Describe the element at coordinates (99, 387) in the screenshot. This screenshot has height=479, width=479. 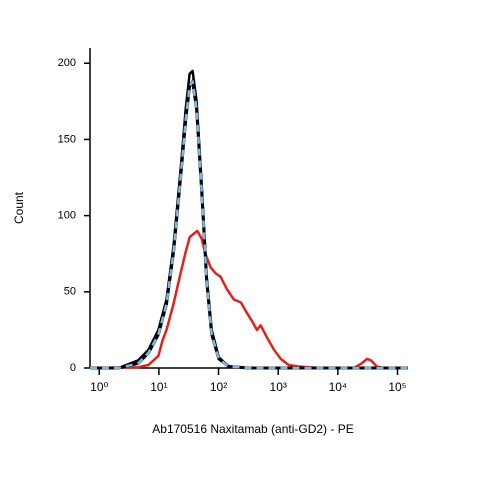
I see `x-tick-label: 10⁰` at that location.